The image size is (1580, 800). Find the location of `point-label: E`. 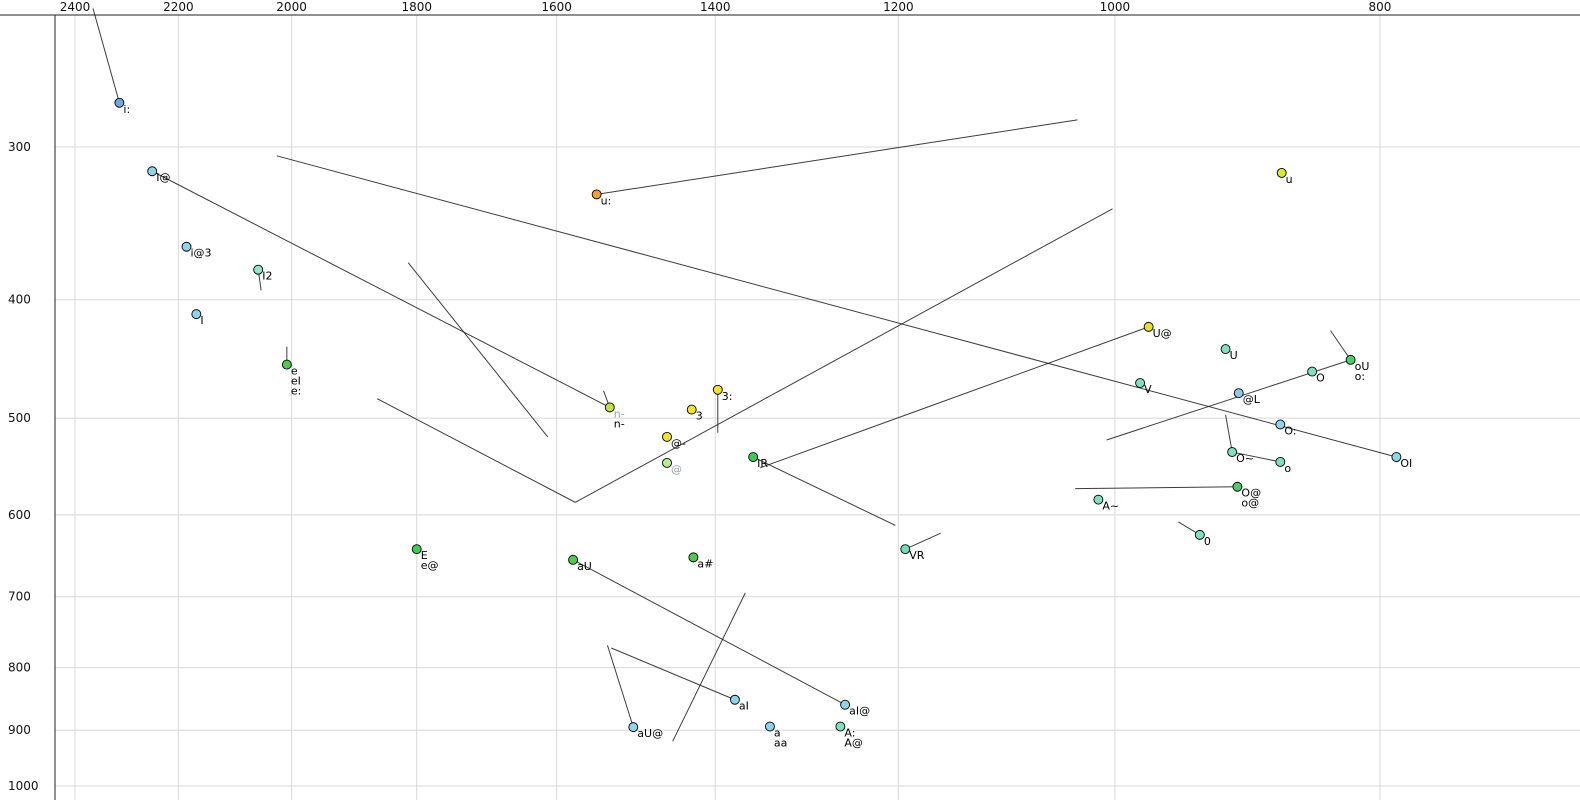

point-label: E is located at coordinates (424, 555).